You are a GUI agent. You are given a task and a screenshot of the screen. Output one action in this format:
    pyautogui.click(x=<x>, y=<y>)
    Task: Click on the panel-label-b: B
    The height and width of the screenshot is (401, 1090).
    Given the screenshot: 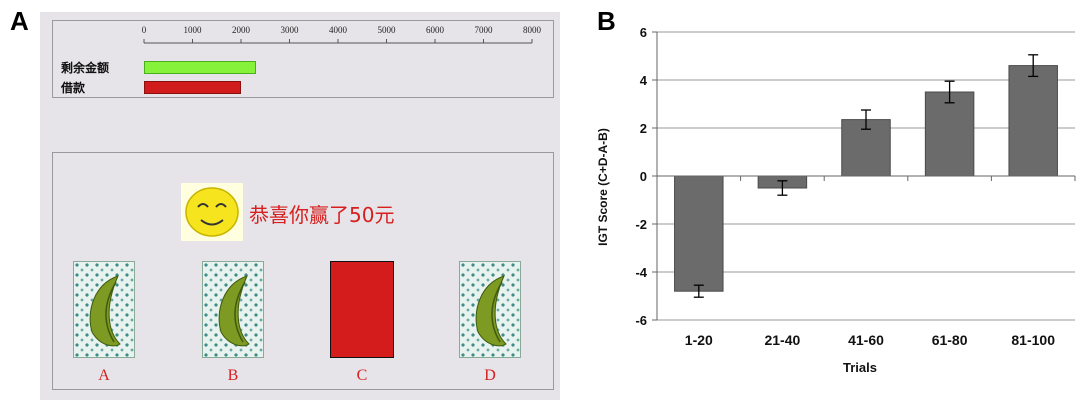 What is the action you would take?
    pyautogui.click(x=606, y=21)
    